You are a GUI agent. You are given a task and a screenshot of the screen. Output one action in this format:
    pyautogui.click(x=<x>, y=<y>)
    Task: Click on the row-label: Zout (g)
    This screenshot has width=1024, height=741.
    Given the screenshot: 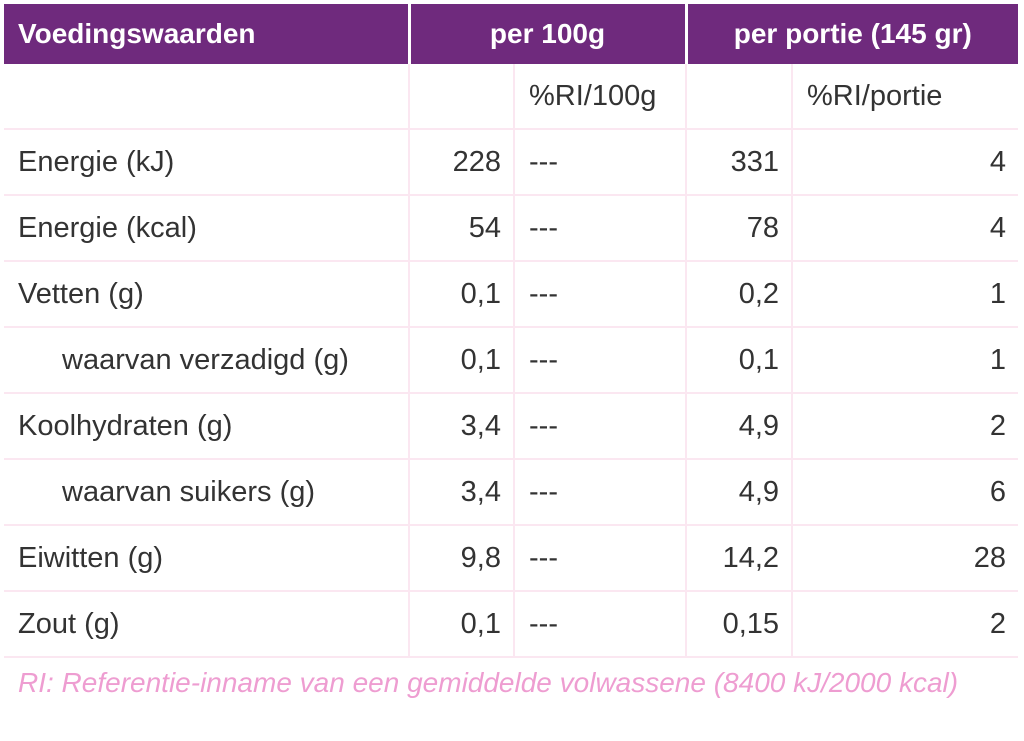 What is the action you would take?
    pyautogui.click(x=207, y=624)
    